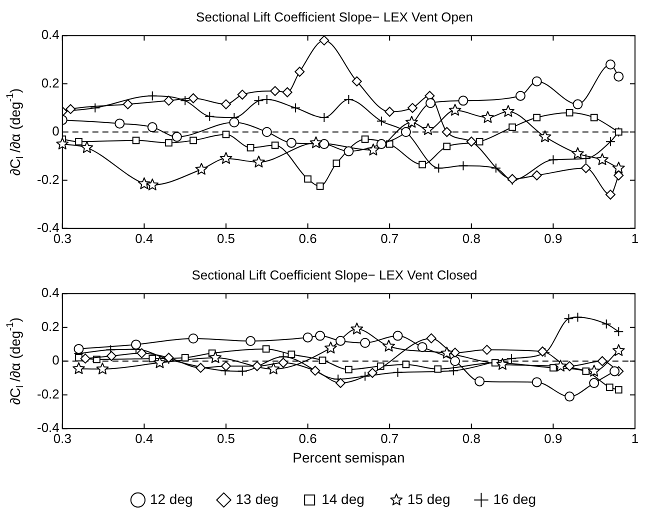 This screenshot has width=649, height=517. What do you see at coordinates (348, 457) in the screenshot?
I see `x-axis-title: Percent semispan` at bounding box center [348, 457].